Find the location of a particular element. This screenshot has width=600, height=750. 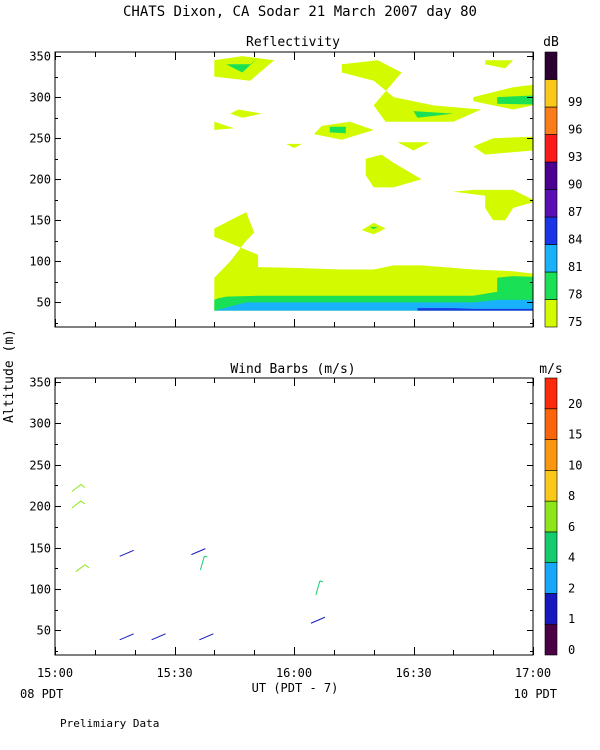

colorbar-label: 2 is located at coordinates (571, 588).